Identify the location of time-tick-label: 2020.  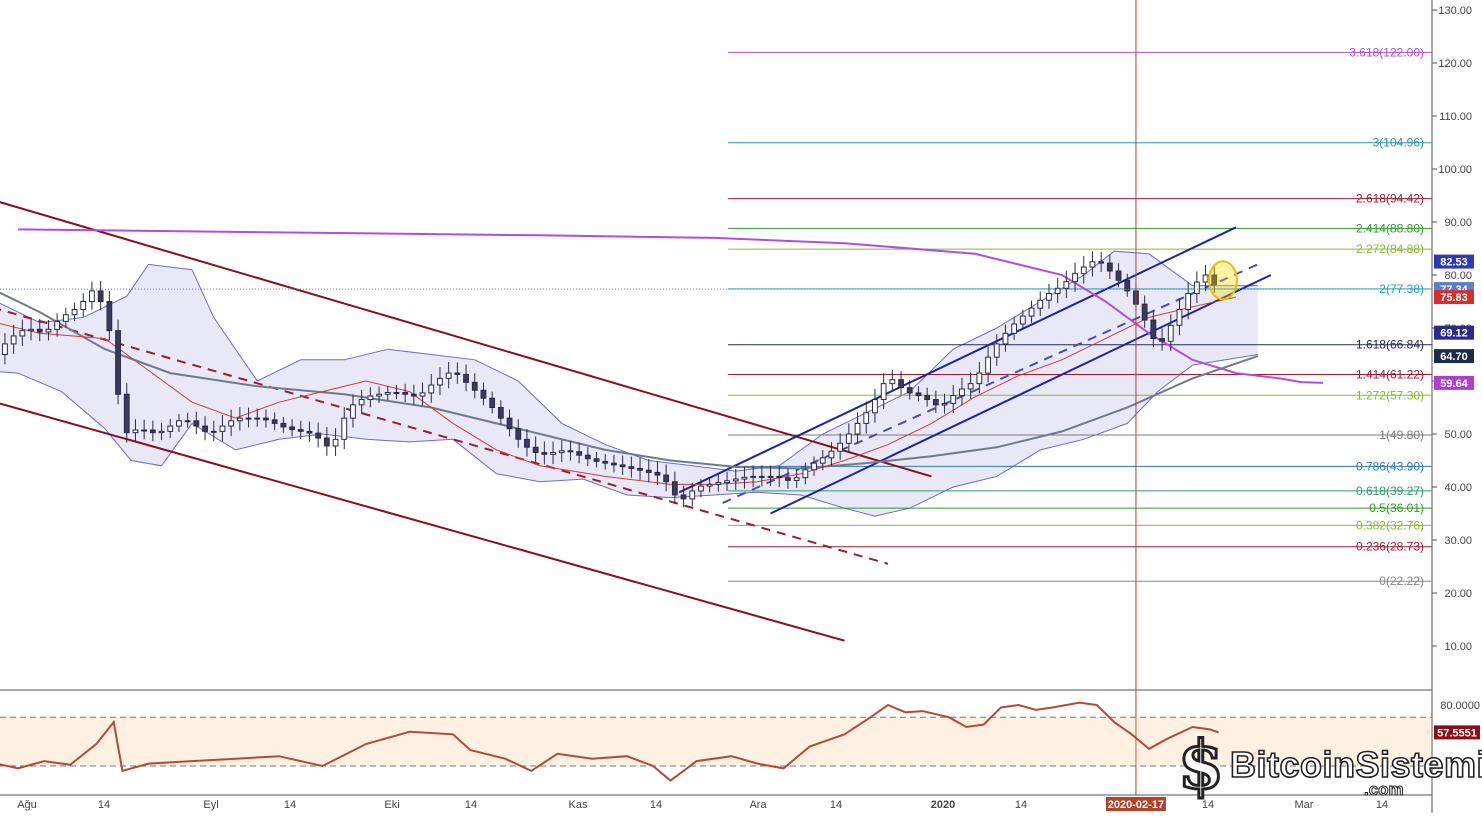
(943, 805).